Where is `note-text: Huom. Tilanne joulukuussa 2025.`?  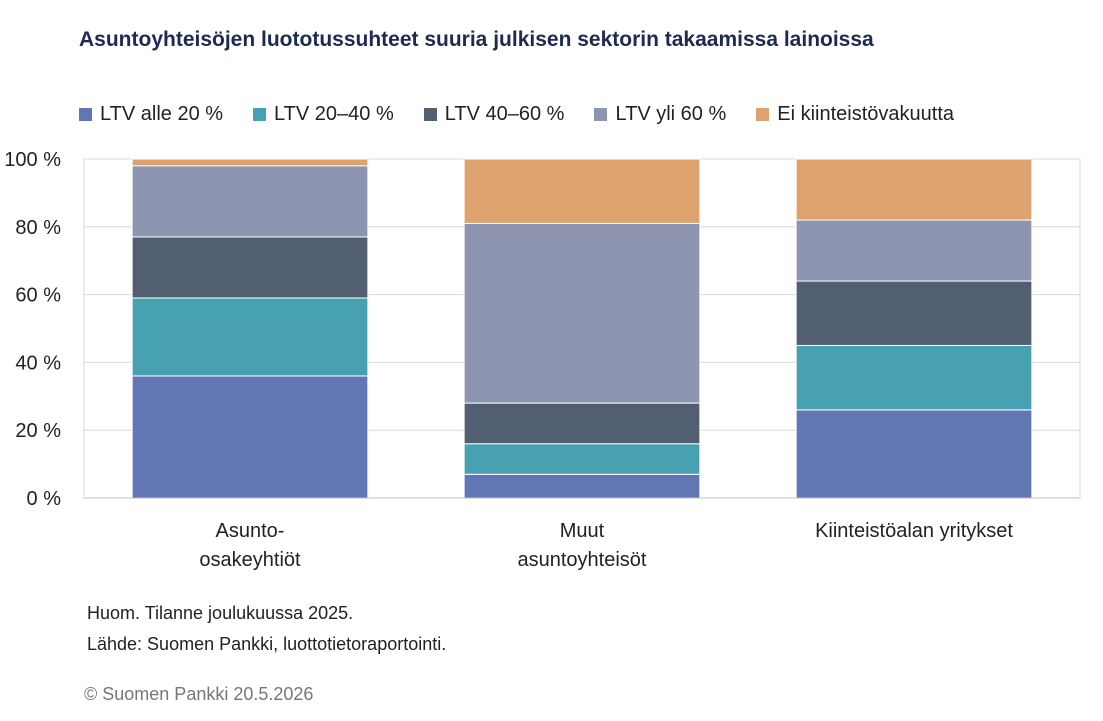 note-text: Huom. Tilanne joulukuussa 2025. is located at coordinates (220, 613).